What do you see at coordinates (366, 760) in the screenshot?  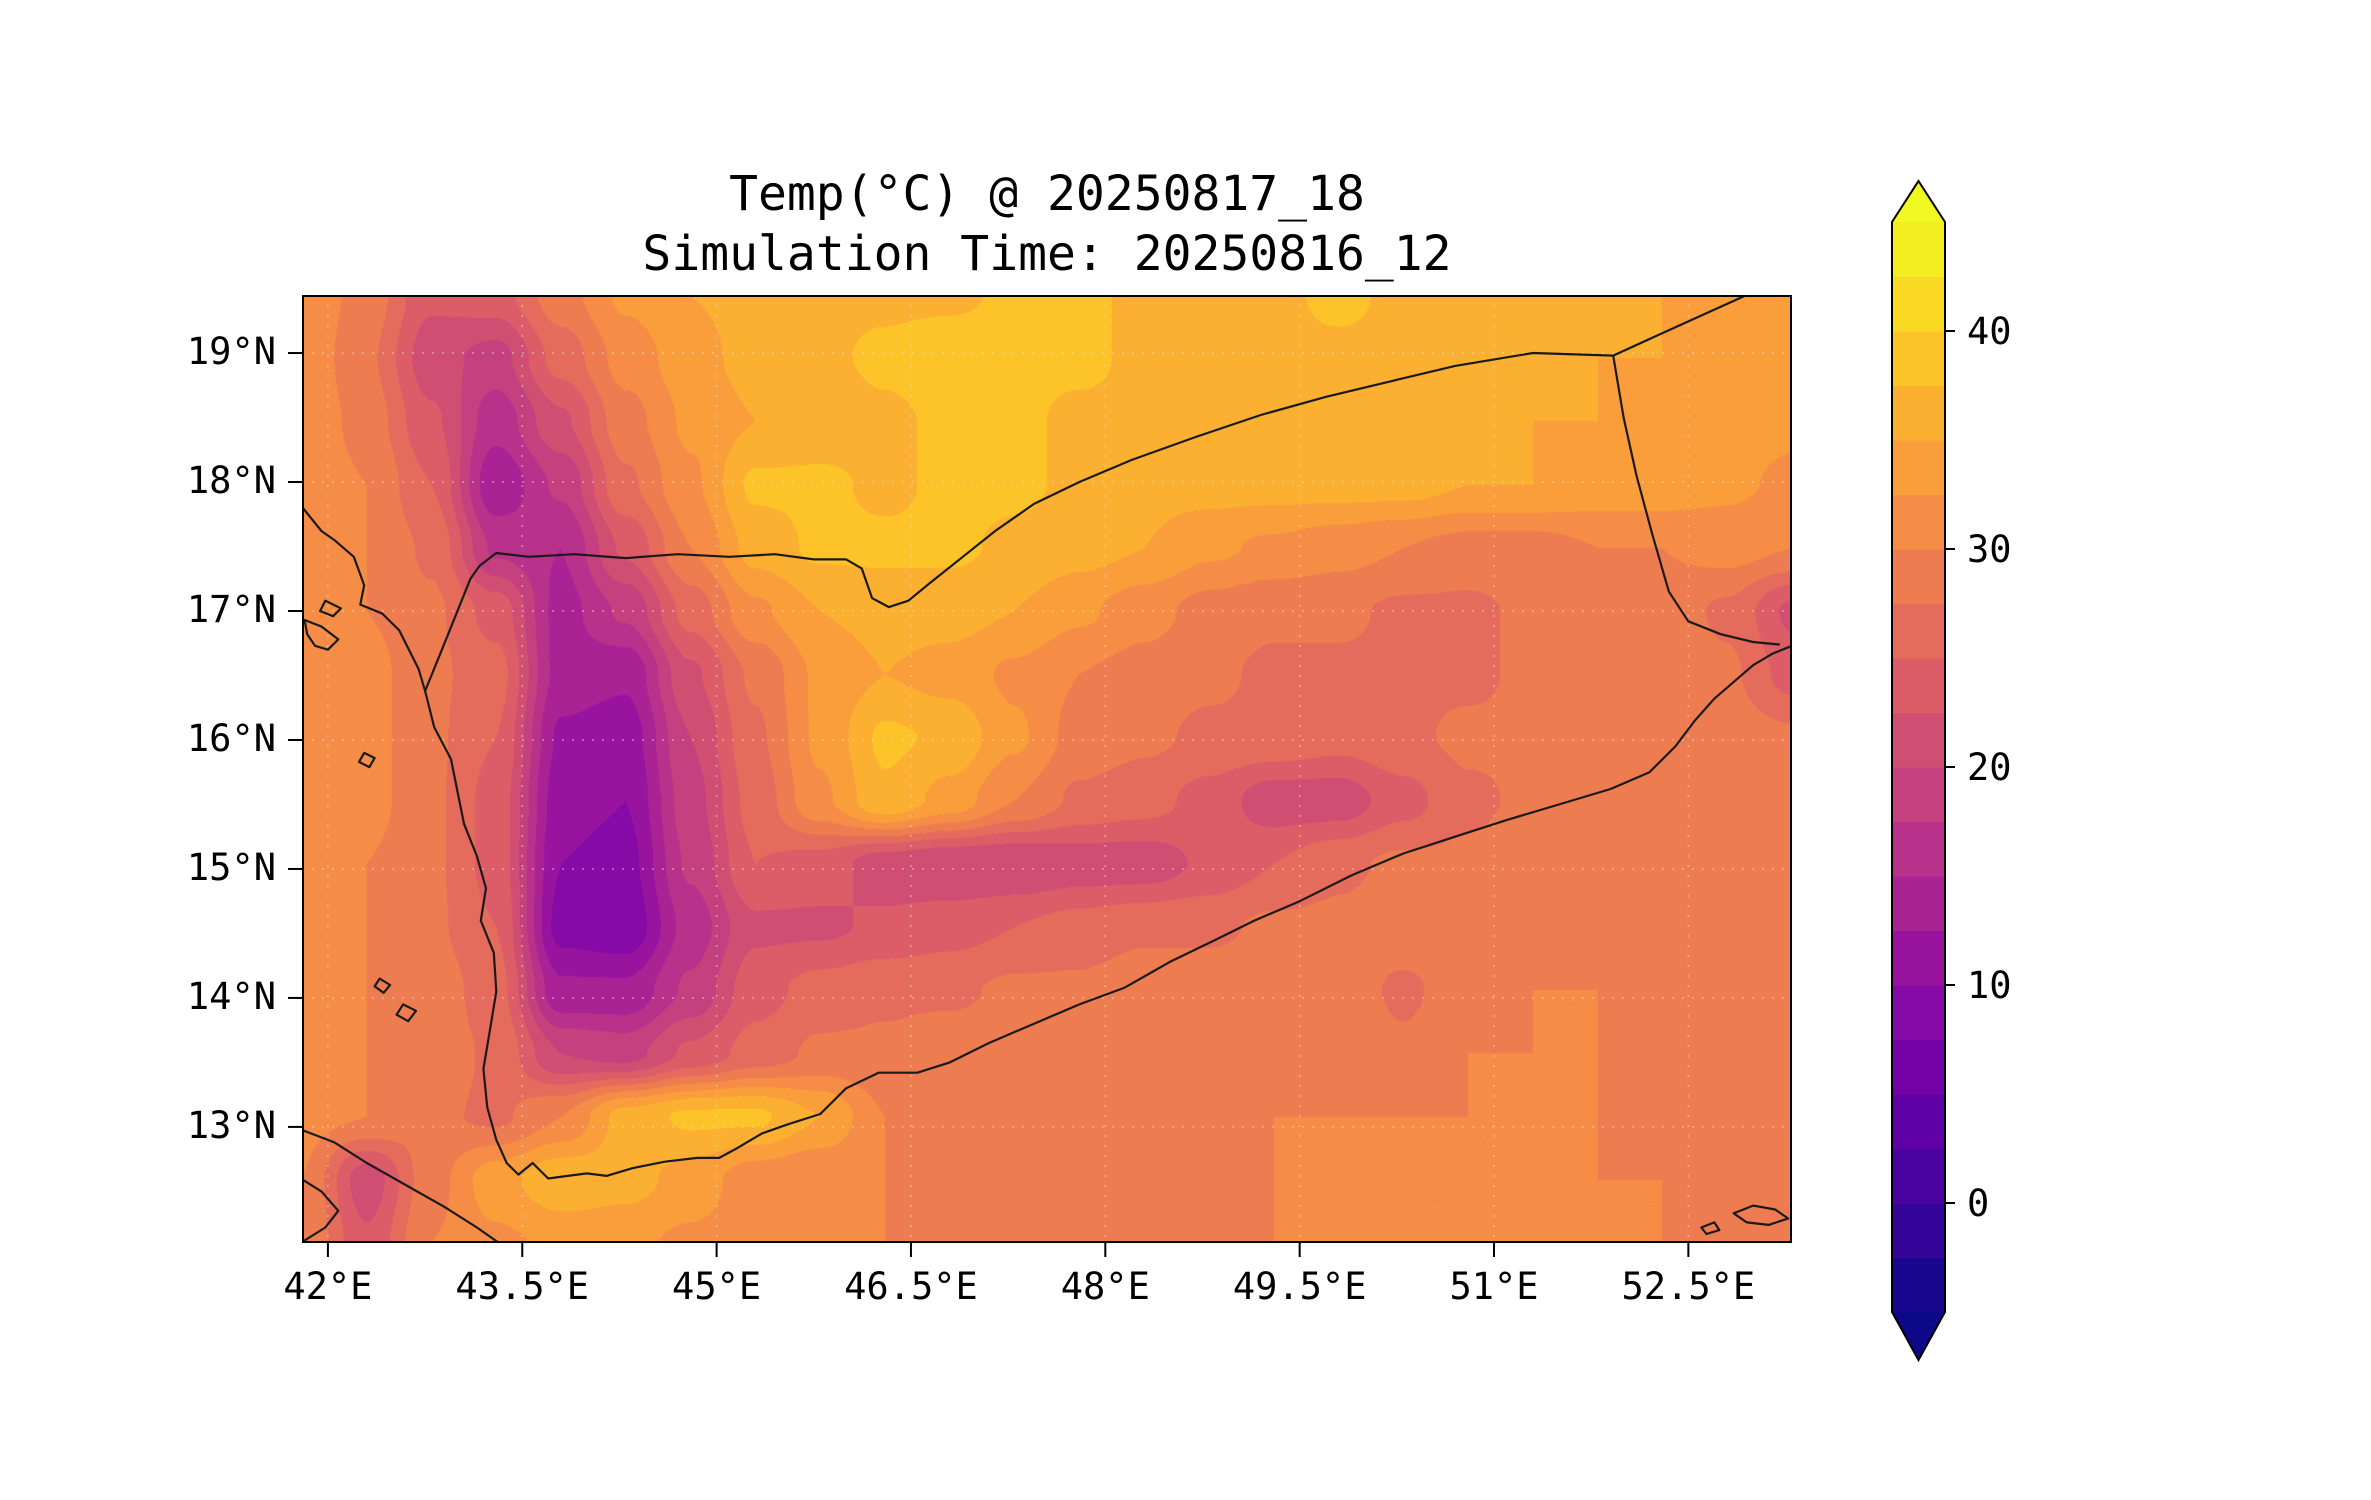 I see `zubair-outline` at bounding box center [366, 760].